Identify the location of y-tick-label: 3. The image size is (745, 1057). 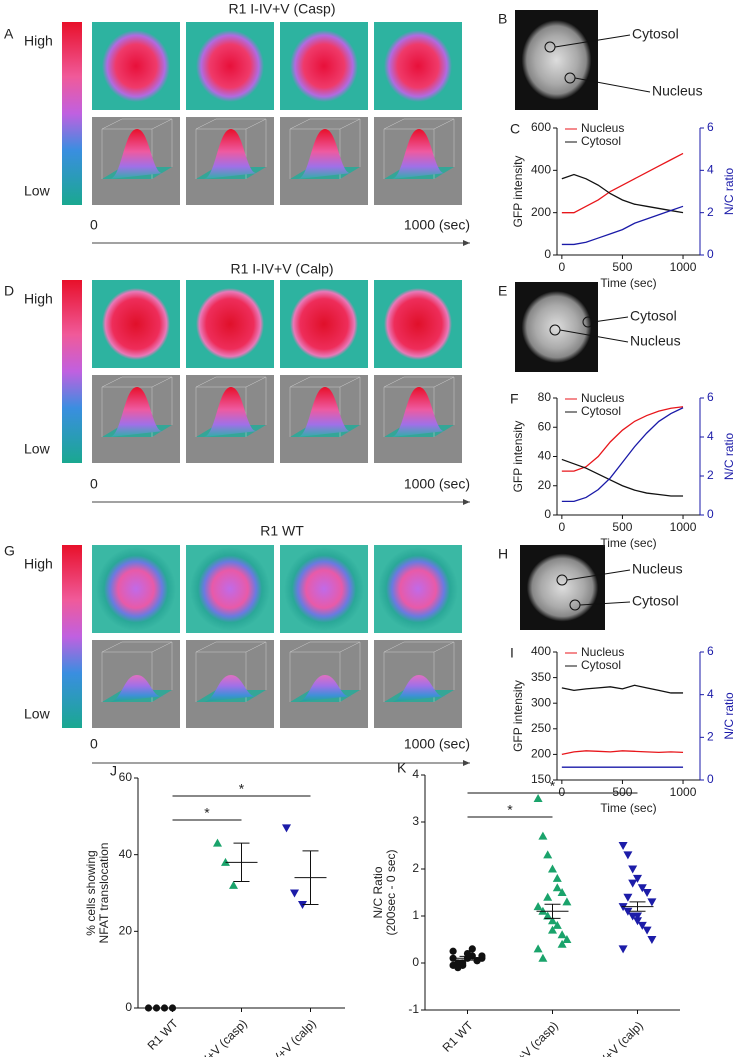
(415, 821).